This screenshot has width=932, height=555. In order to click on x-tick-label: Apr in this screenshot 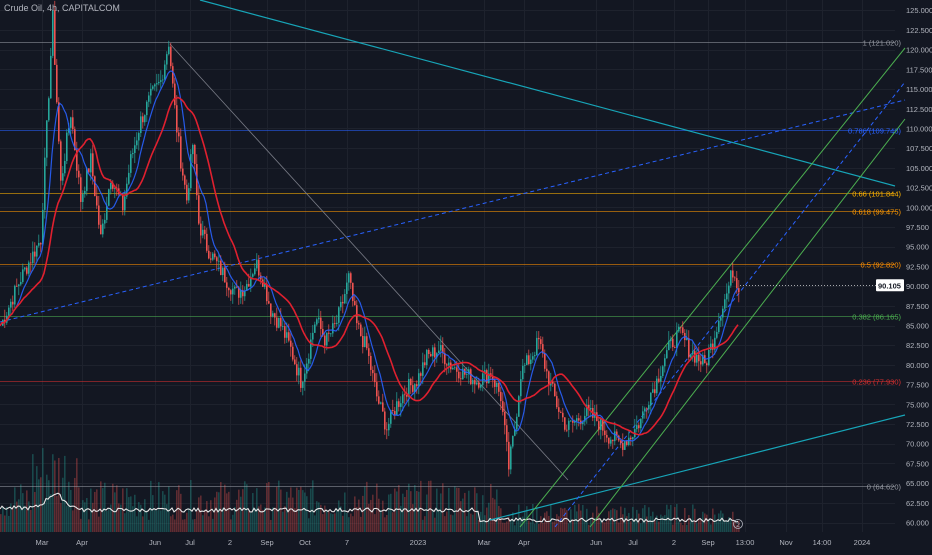, I will do `click(524, 542)`.